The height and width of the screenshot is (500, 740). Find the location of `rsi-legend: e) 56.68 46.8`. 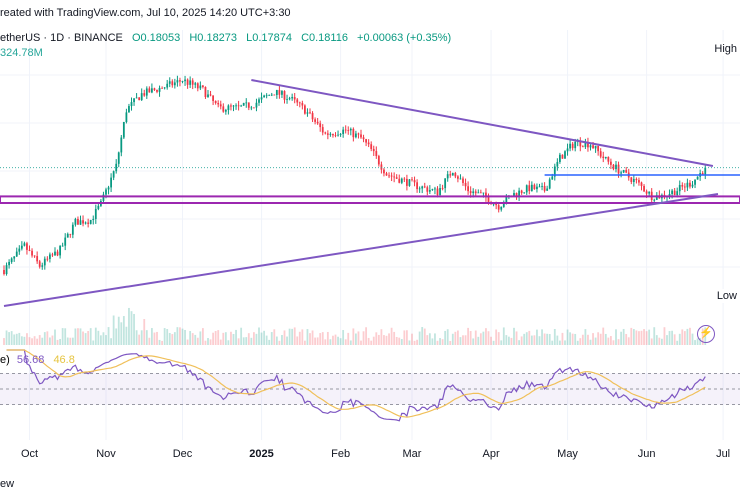

rsi-legend: e) 56.68 46.8 is located at coordinates (37, 360).